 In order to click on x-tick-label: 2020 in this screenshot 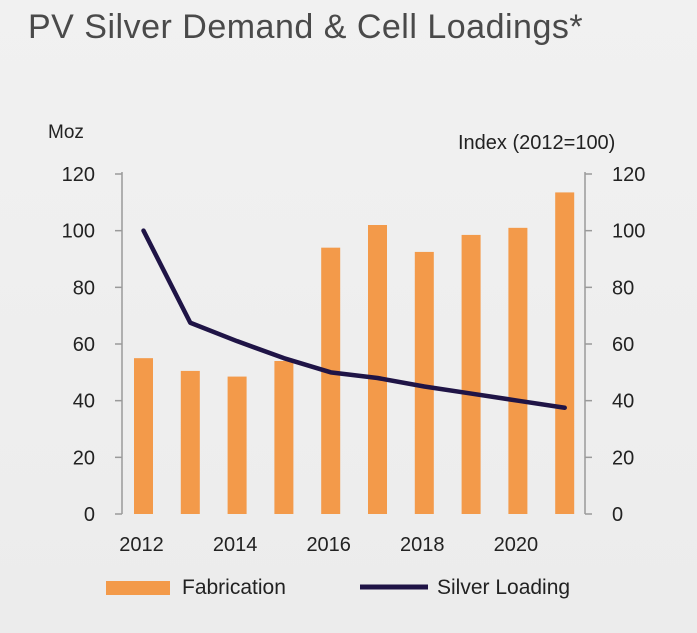, I will do `click(516, 545)`.